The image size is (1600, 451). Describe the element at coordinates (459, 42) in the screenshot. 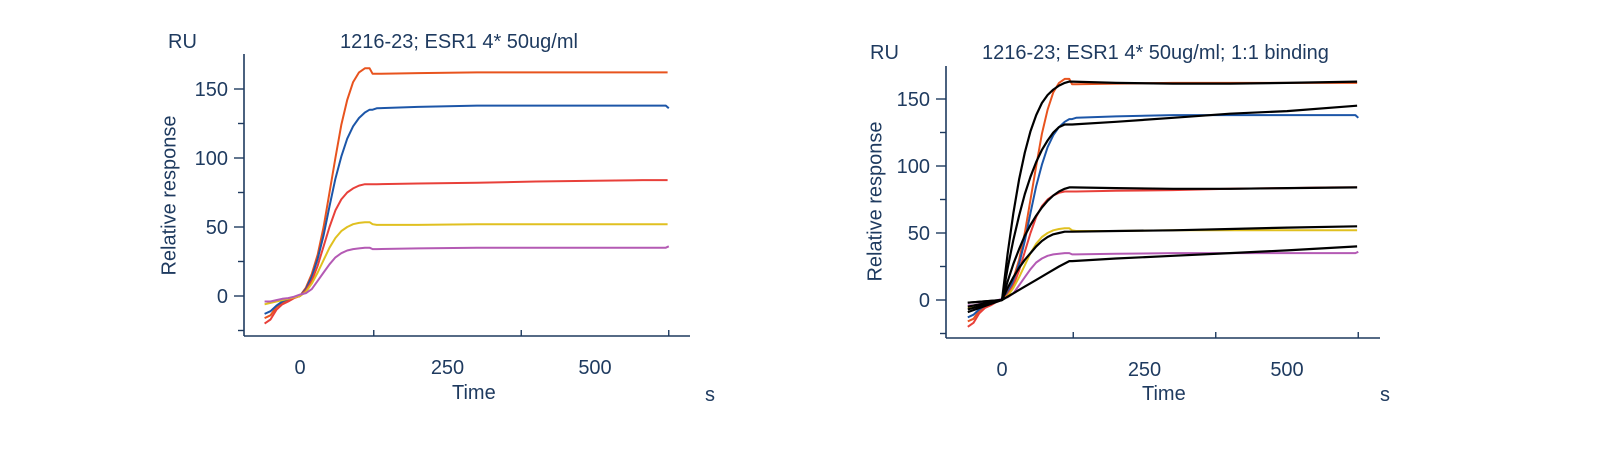

I see `chart-title: 1216-23; ESR1 4* 50ug/ml` at that location.